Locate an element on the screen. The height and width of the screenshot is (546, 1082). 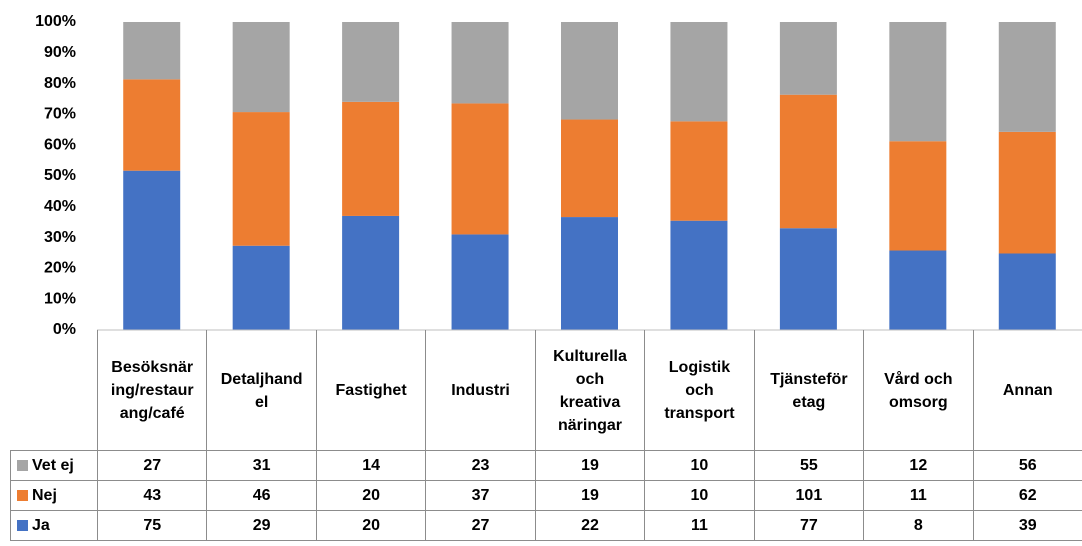
category-header: Annan is located at coordinates (1027, 390).